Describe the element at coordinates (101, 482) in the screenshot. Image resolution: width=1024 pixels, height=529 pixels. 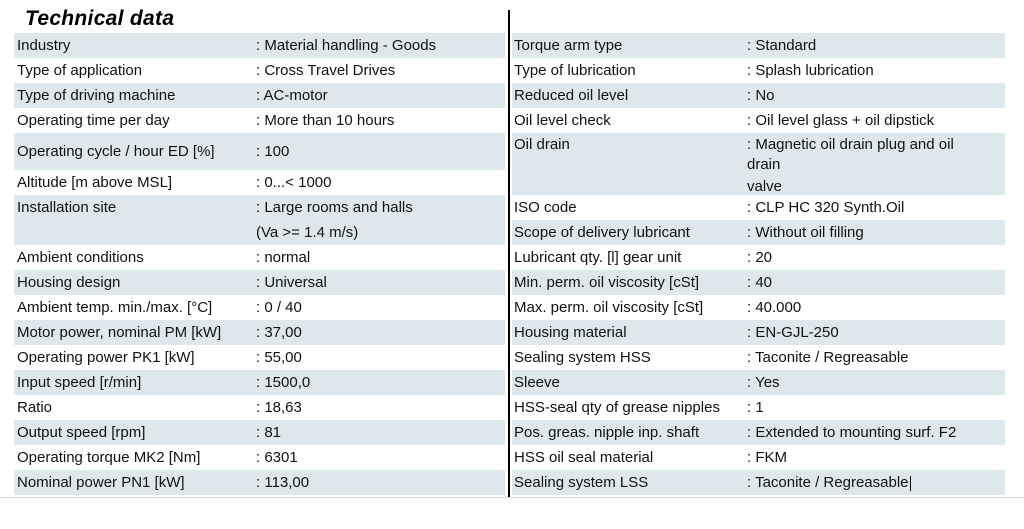
I see `row-label: Nominal power PN1 [kW]` at that location.